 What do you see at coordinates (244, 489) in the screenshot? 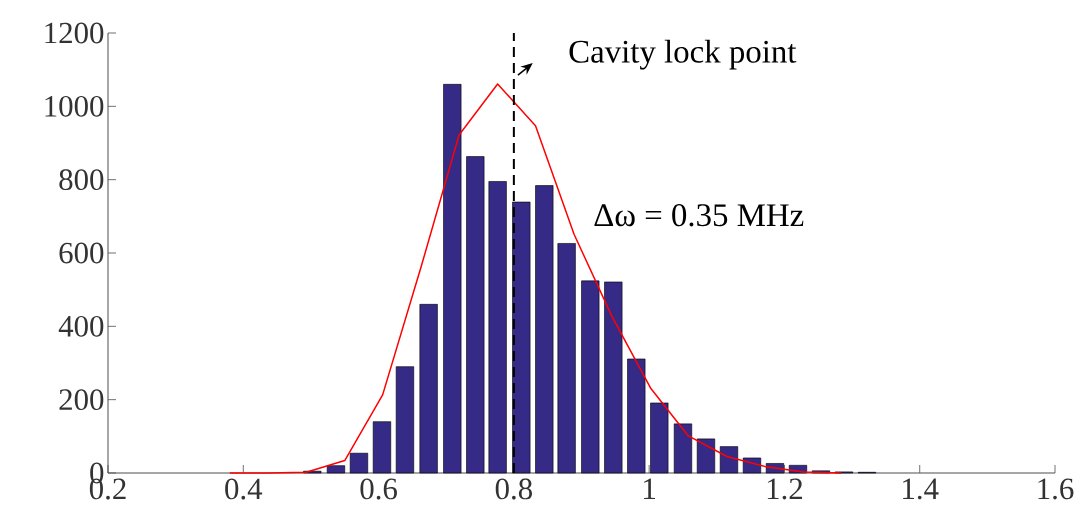
I see `x-tick-label: 0.4` at bounding box center [244, 489].